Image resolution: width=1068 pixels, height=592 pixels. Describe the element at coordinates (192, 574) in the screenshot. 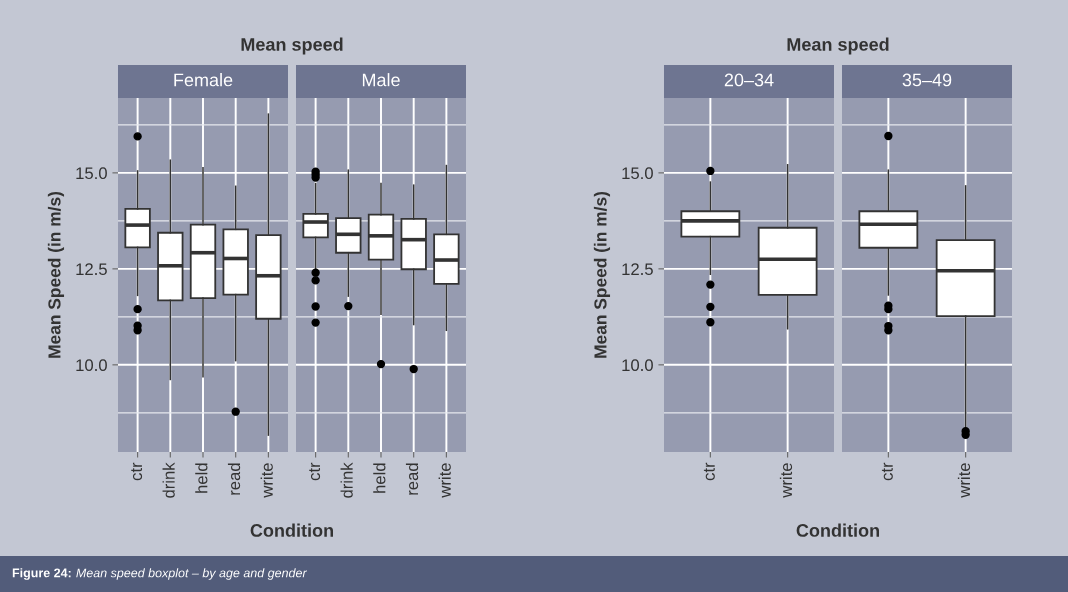

I see `text: Mean speed boxplot – by age and gender` at that location.